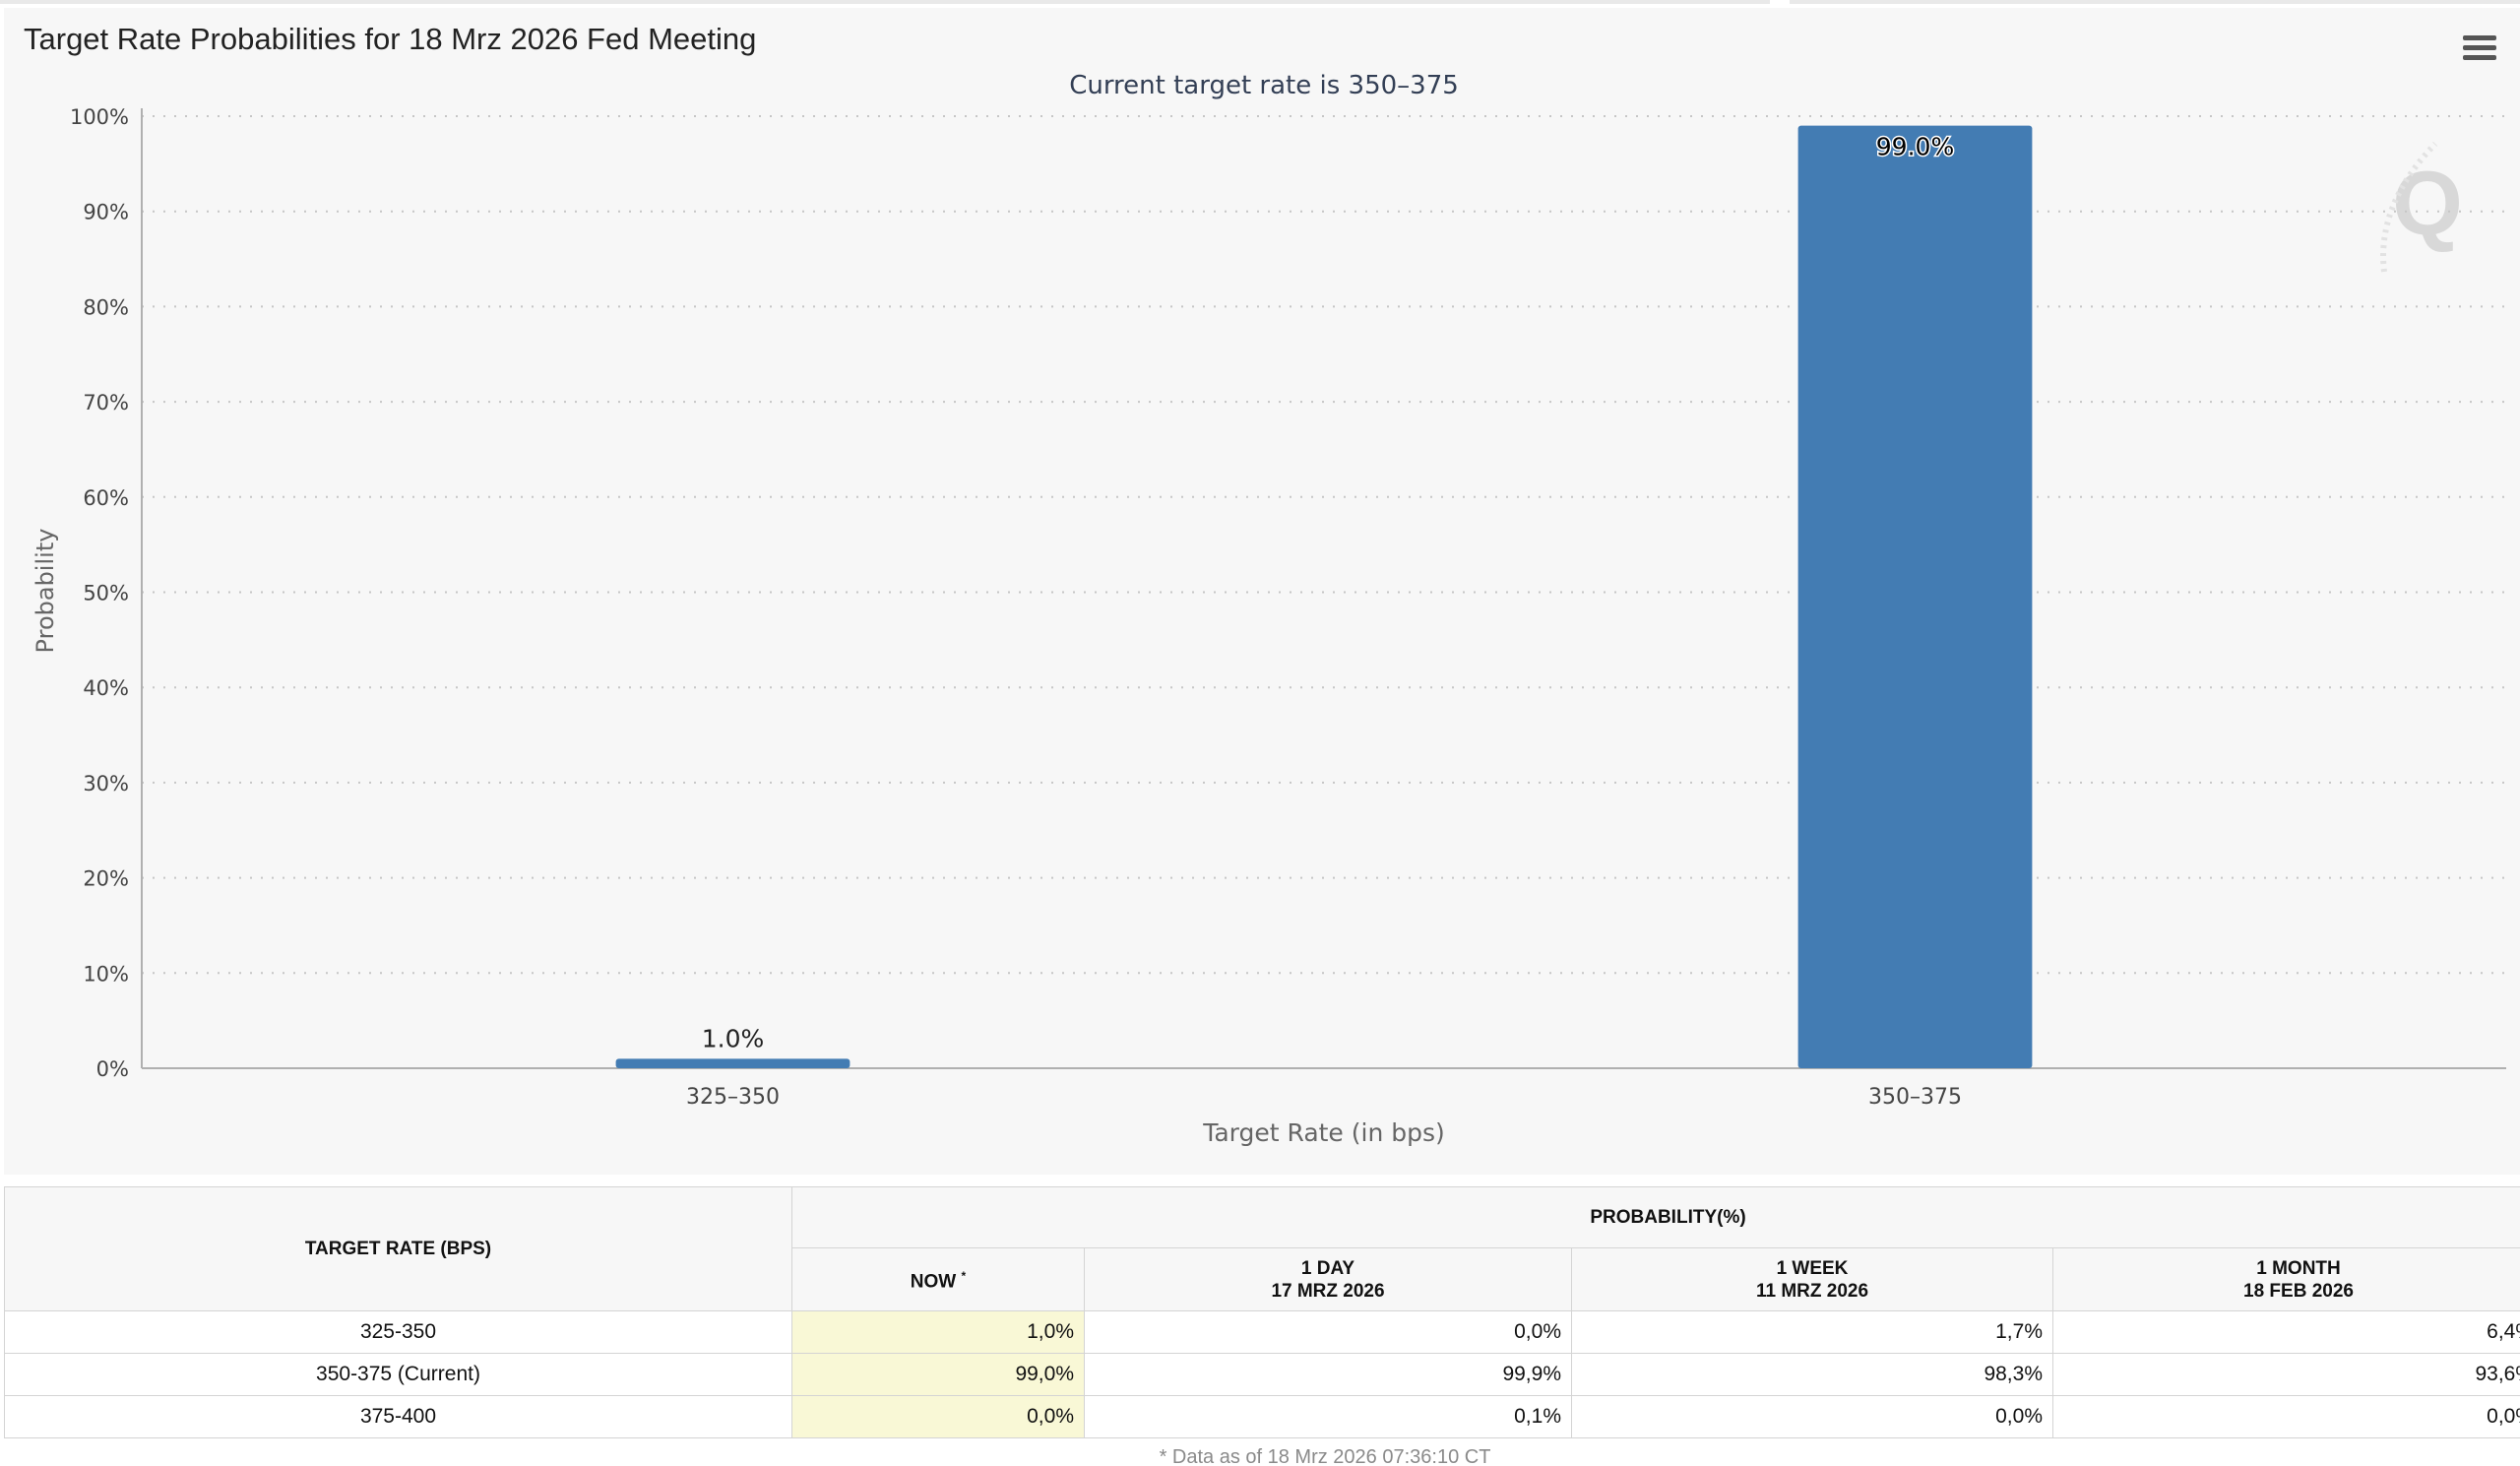 This screenshot has width=2520, height=1466. What do you see at coordinates (106, 594) in the screenshot?
I see `y-tick-label: 50%` at bounding box center [106, 594].